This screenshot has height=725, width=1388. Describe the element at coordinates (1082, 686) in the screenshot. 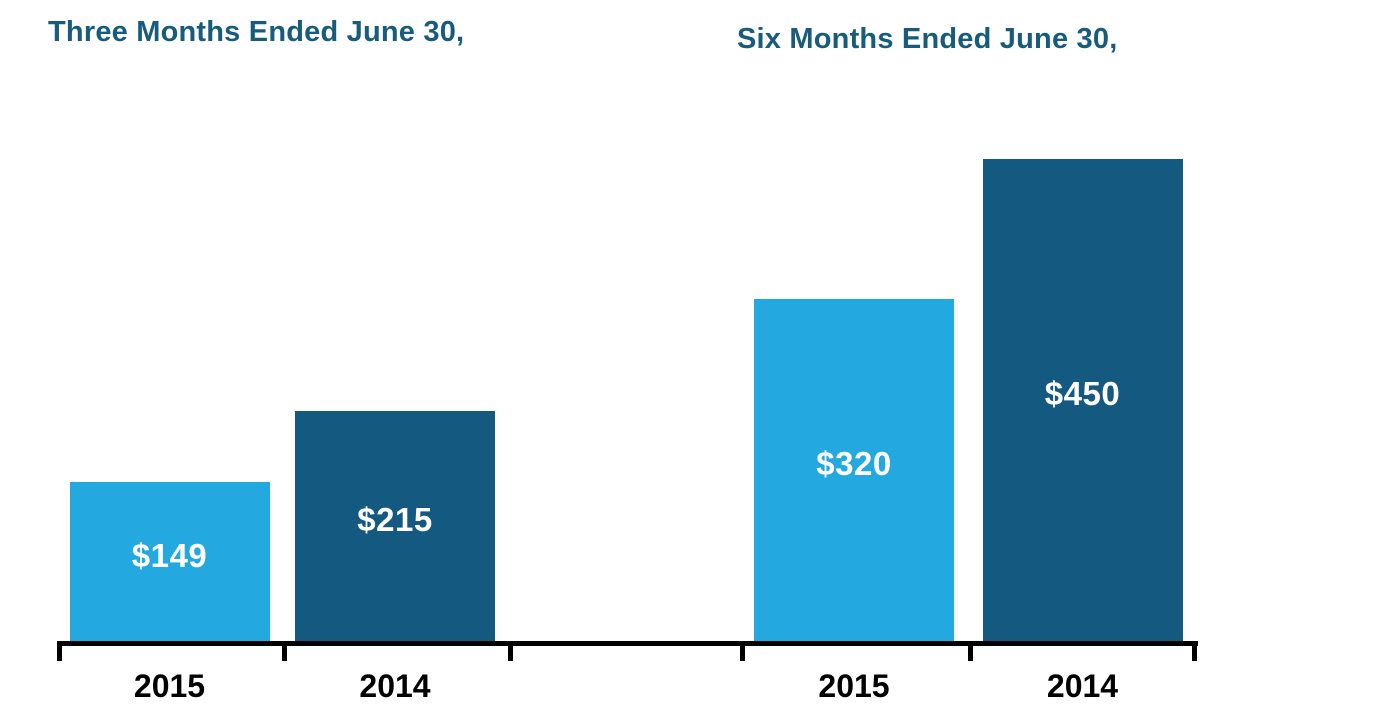

I see `x-axis-label-six-months-2014: 2014` at that location.